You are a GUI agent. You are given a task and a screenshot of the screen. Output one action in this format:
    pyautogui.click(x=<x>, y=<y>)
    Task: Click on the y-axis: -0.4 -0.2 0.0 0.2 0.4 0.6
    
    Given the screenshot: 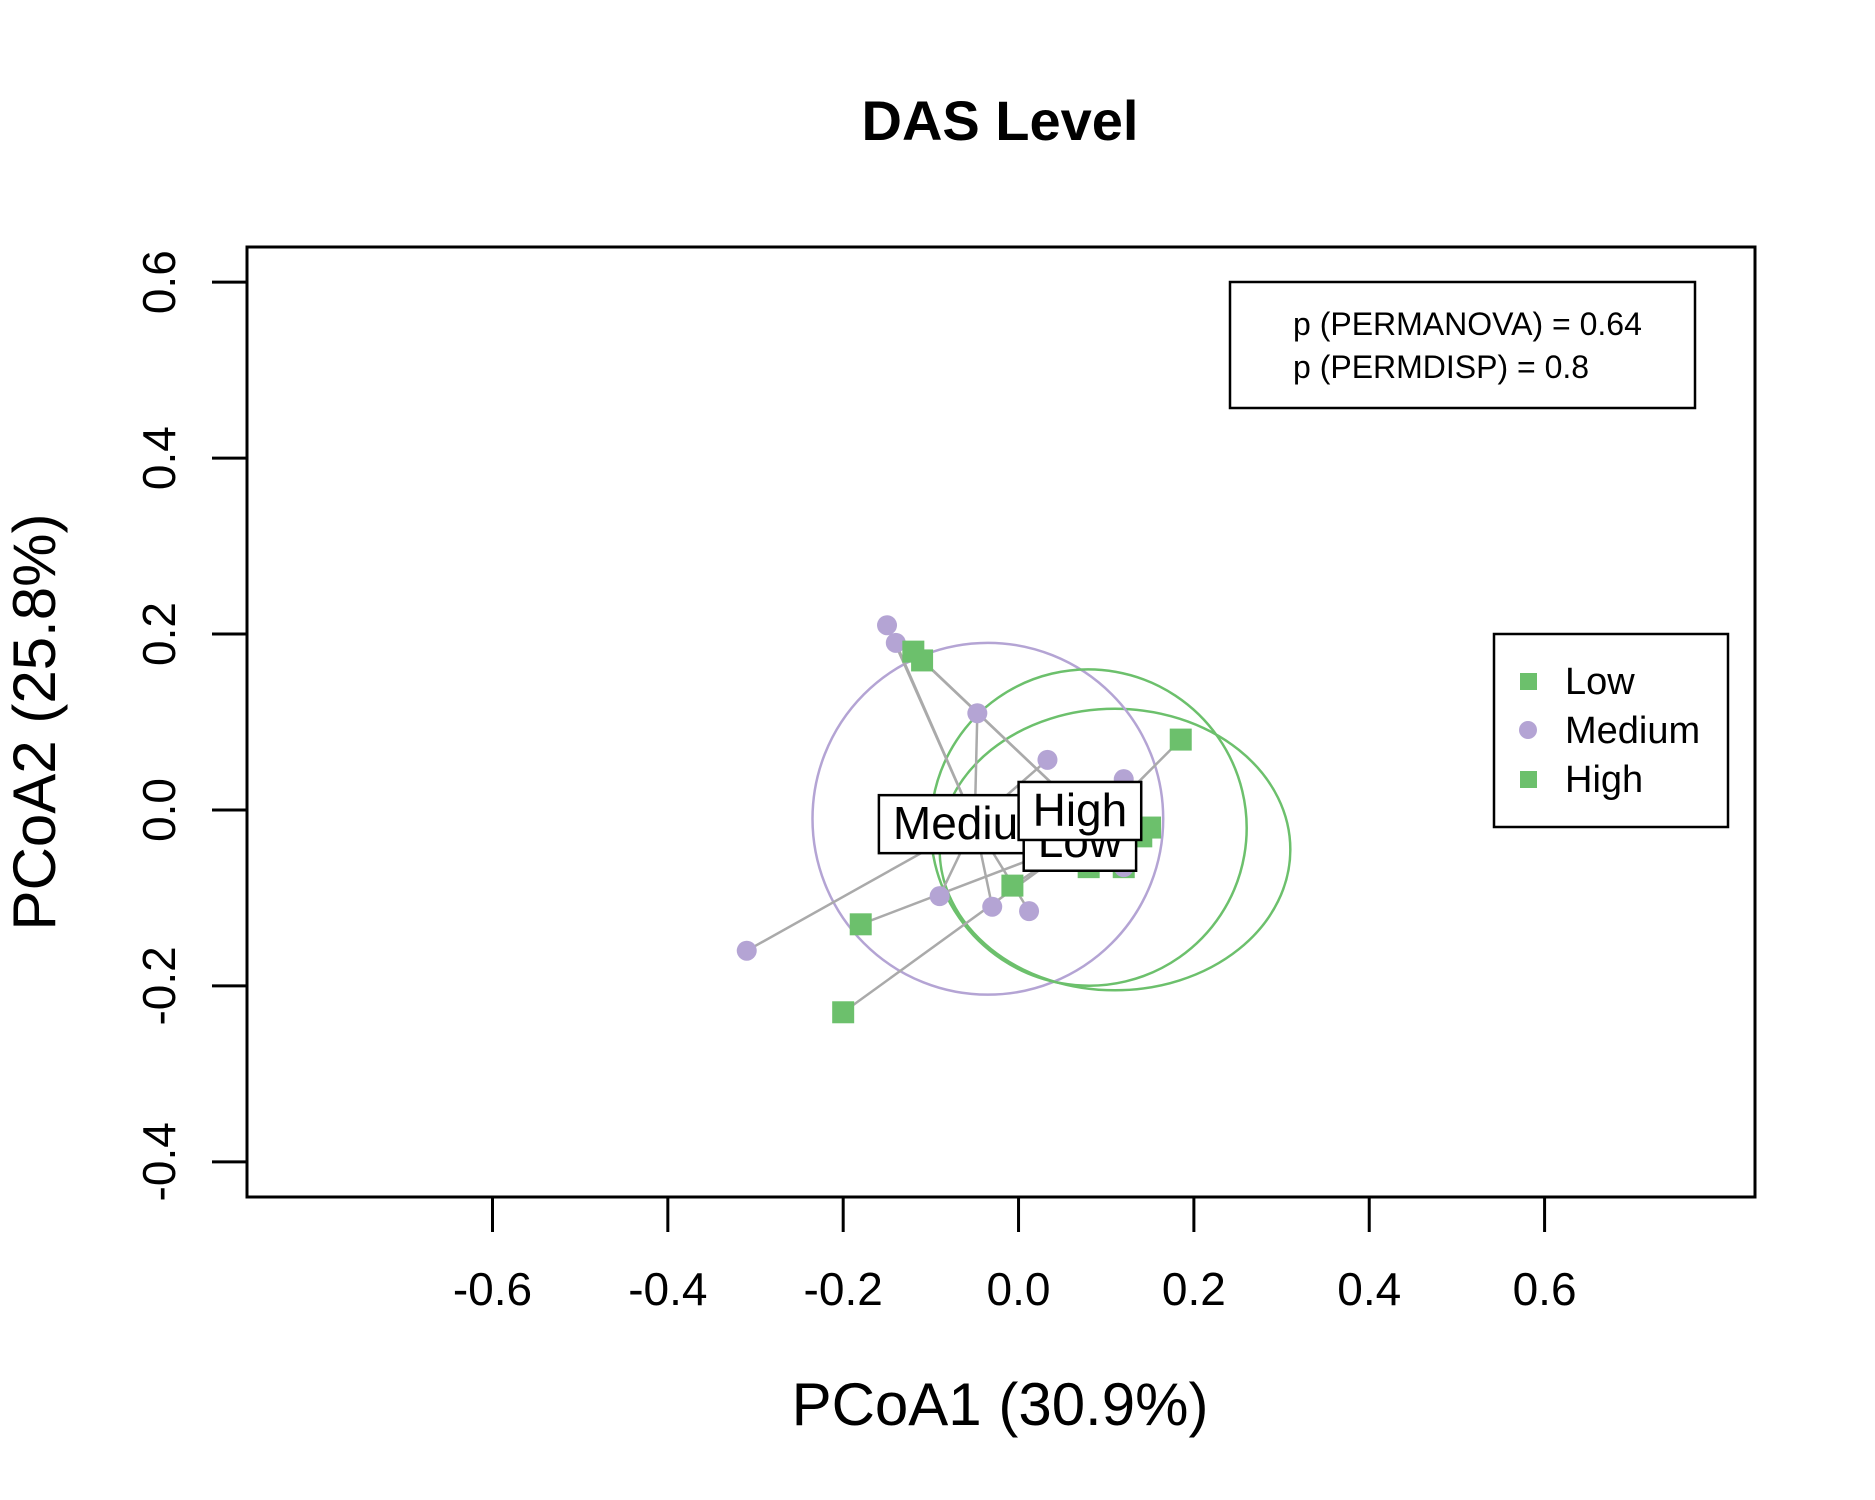 What is the action you would take?
    pyautogui.click(x=191, y=725)
    